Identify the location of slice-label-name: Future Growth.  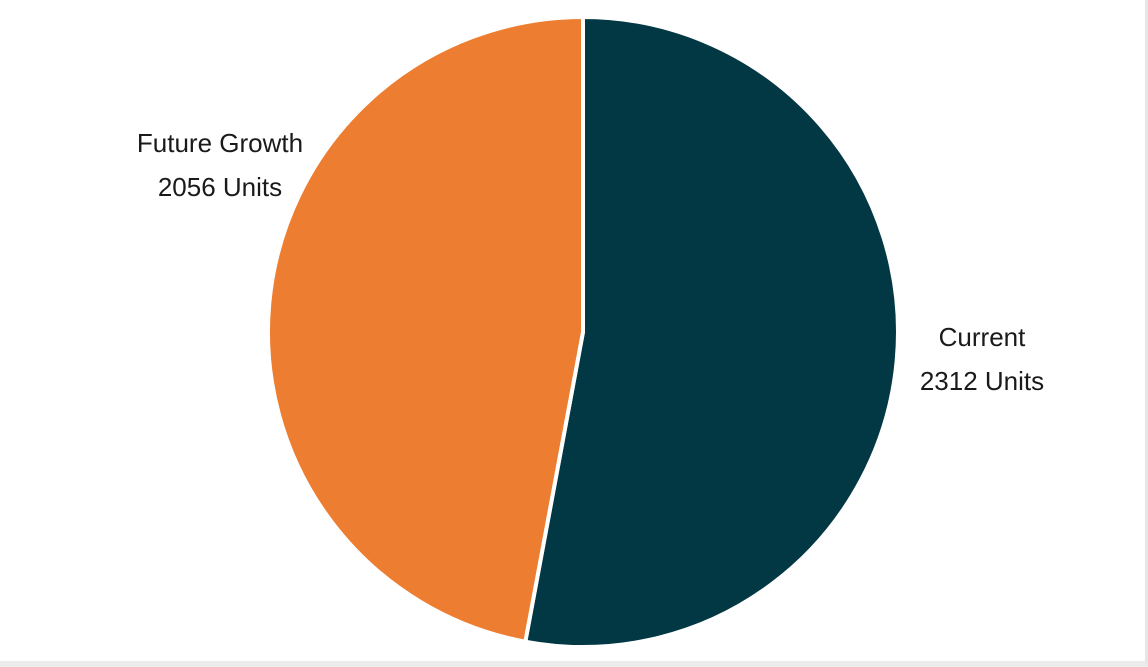
(220, 143).